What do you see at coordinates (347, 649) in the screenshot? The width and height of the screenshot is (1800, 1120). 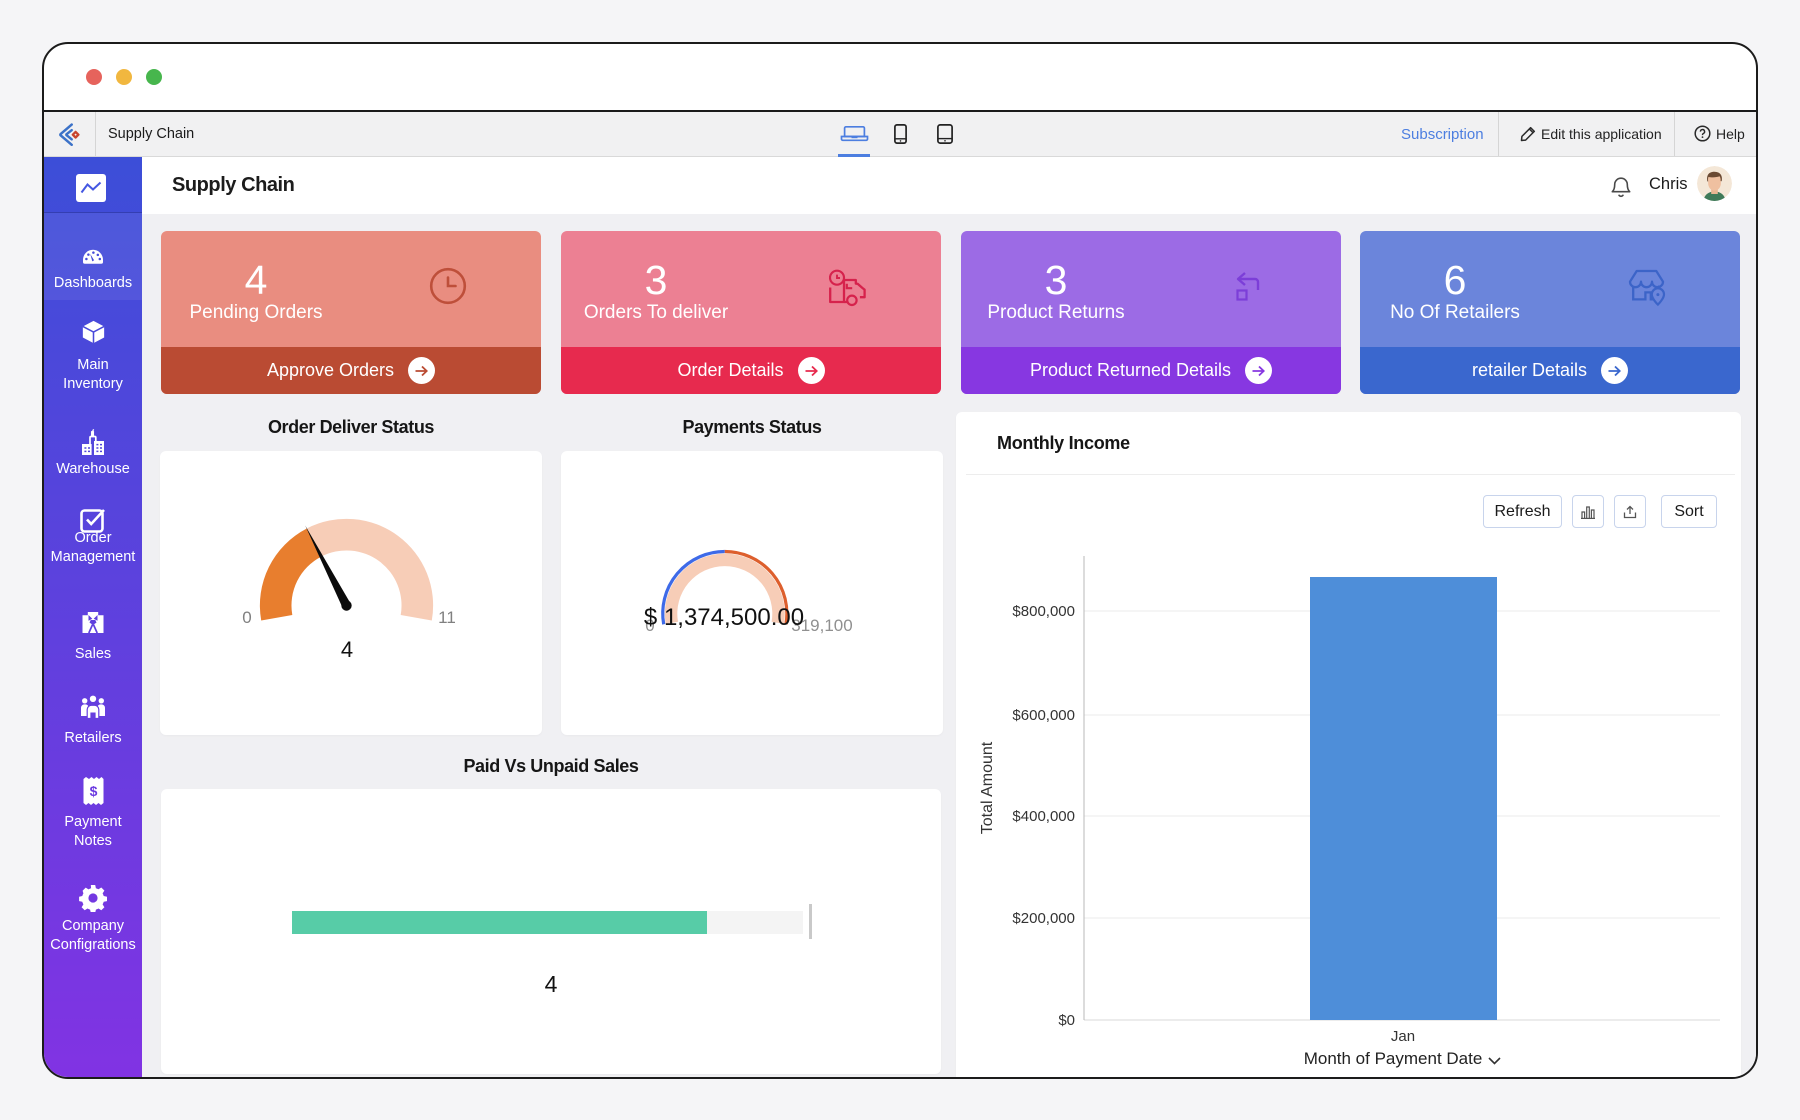 I see `svg-text: 4` at bounding box center [347, 649].